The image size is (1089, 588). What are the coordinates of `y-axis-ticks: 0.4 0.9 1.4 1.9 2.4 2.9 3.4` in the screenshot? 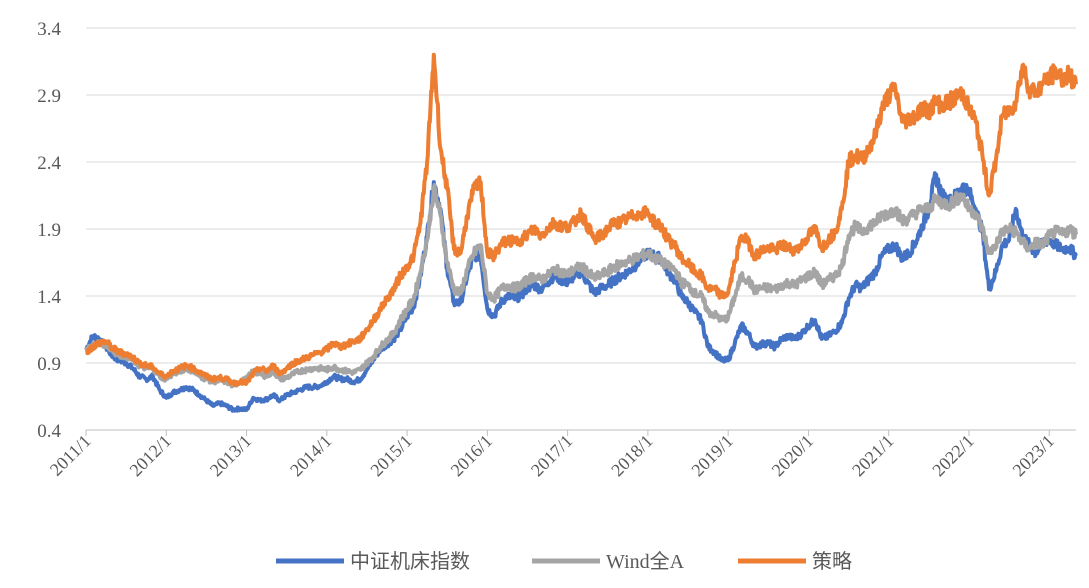 It's located at (49, 230).